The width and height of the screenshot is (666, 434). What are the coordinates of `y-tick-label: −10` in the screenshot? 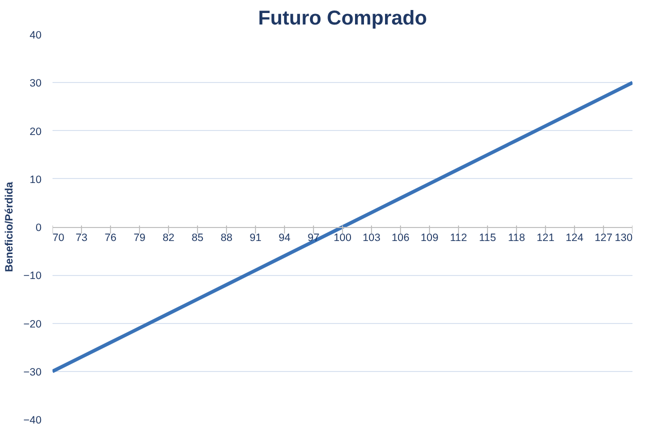 It's located at (32, 276).